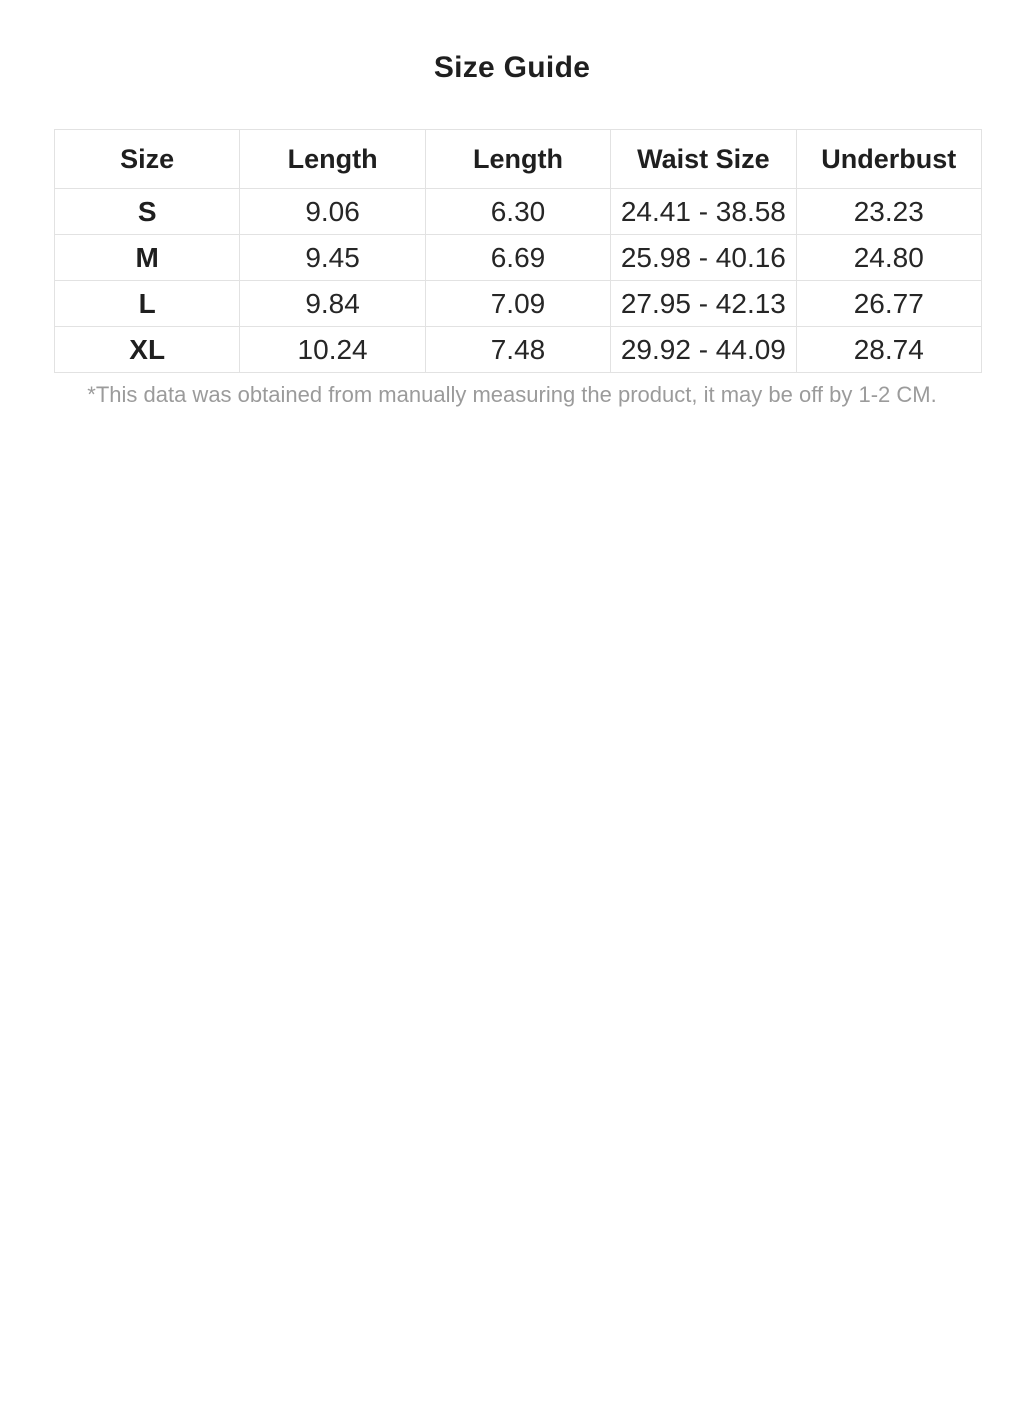 This screenshot has width=1024, height=1414. What do you see at coordinates (889, 159) in the screenshot?
I see `header-cell-underbust: Underbust` at bounding box center [889, 159].